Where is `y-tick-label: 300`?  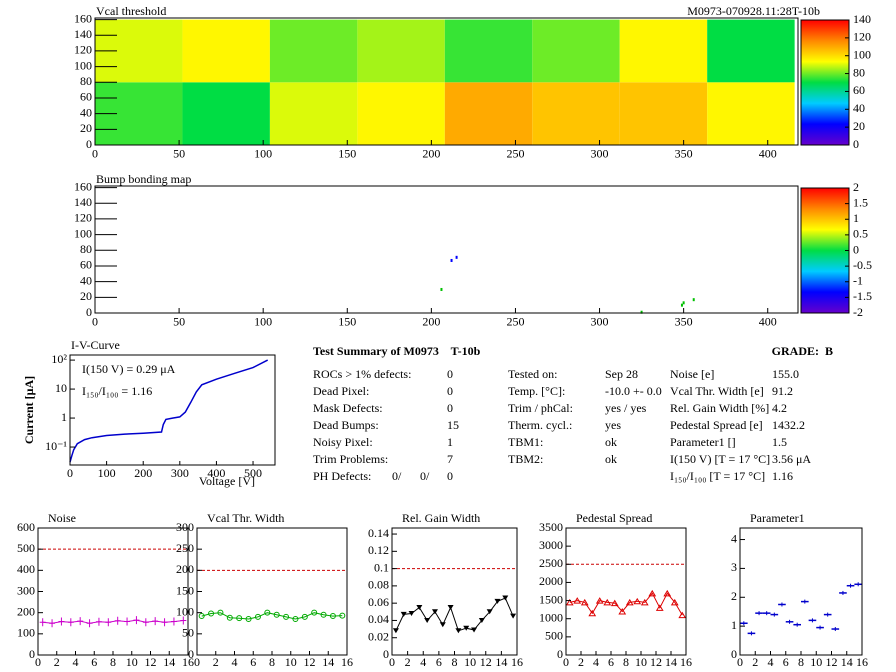
y-tick-label: 300 is located at coordinates (185, 527).